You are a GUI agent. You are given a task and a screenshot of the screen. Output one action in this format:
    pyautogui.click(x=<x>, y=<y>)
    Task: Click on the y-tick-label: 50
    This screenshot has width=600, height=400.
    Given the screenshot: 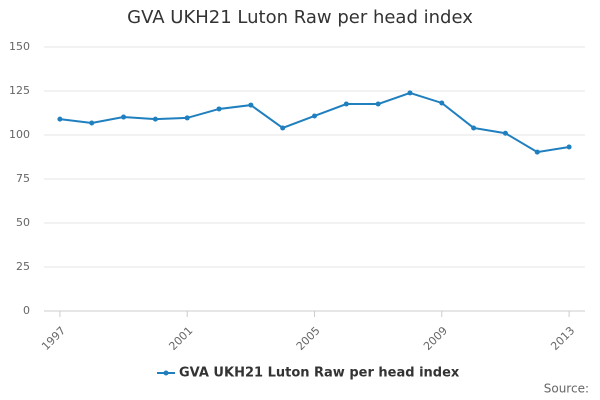 What is the action you would take?
    pyautogui.click(x=23, y=222)
    